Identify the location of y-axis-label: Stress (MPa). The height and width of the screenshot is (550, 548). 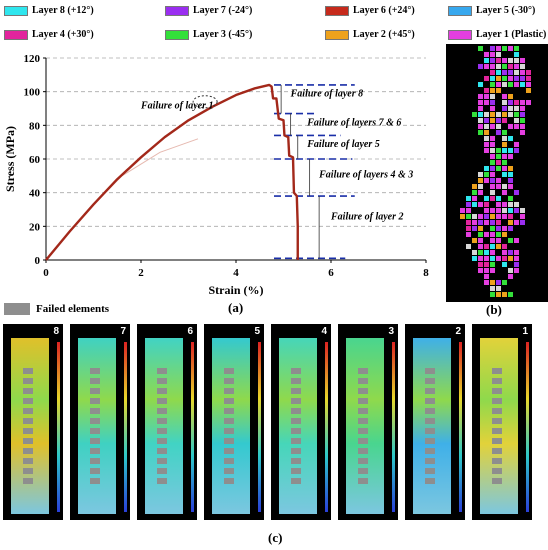
(10, 159).